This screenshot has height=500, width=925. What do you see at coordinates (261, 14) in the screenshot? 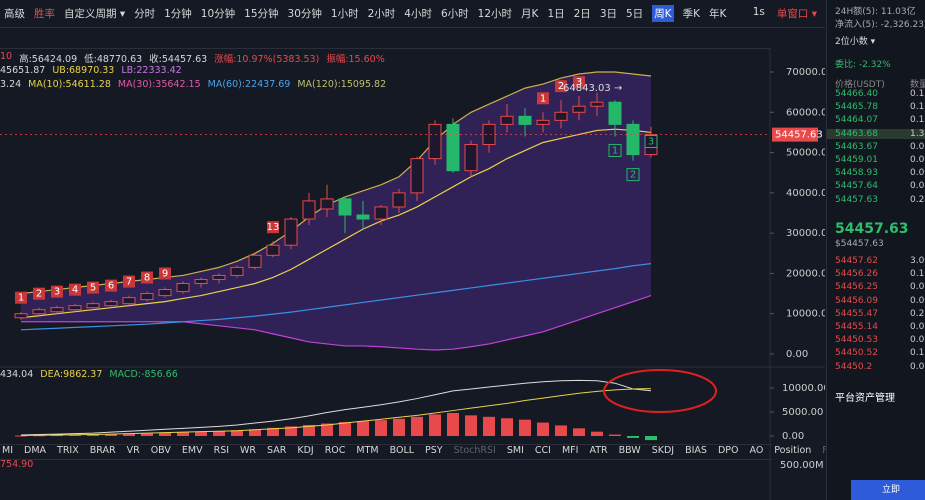
I see `toolbar-item: 15分钟` at bounding box center [261, 14].